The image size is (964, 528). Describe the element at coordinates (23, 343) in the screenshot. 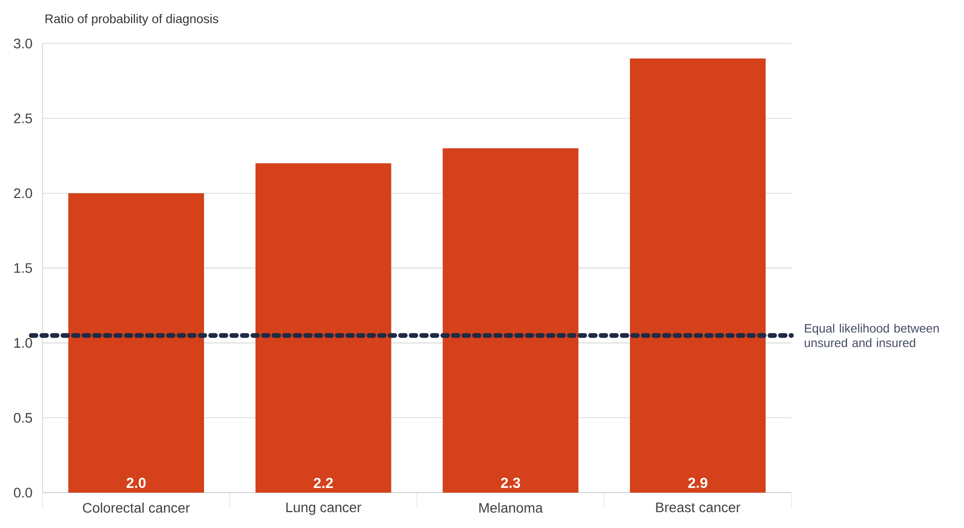

I see `y-tick-label: 1.0` at that location.